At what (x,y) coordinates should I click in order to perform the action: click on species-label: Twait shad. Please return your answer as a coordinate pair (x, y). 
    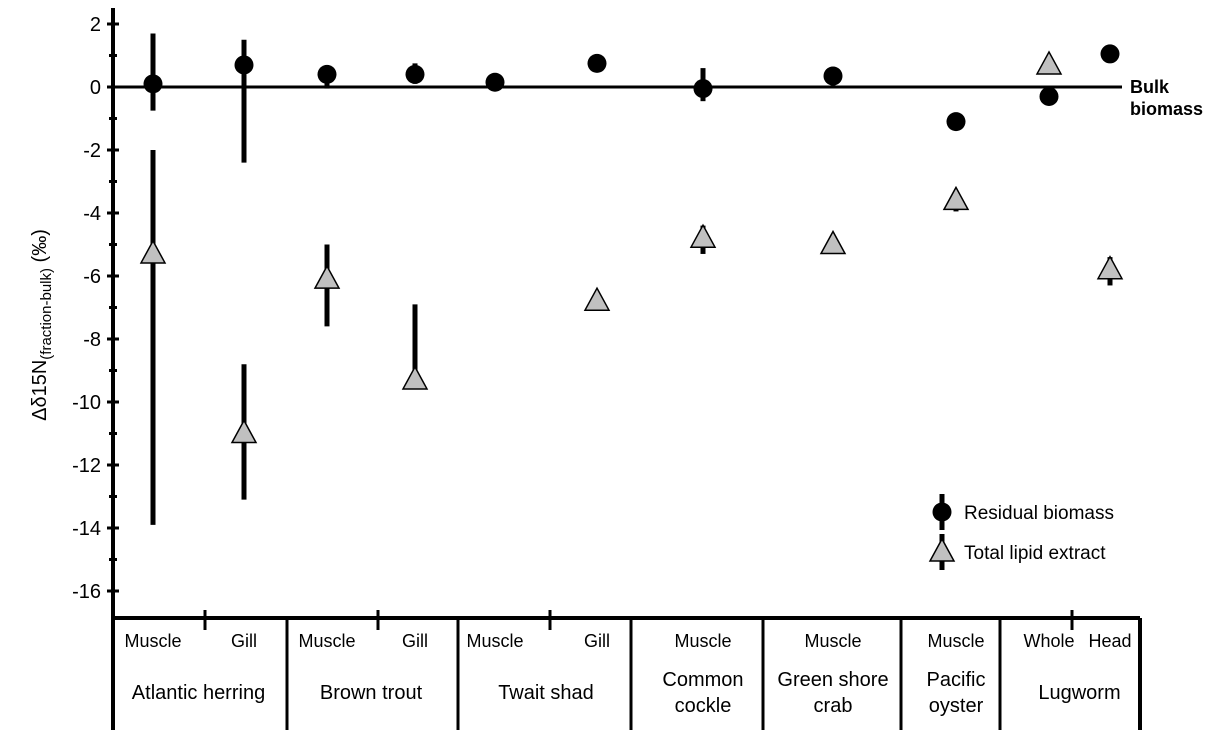
    Looking at the image, I should click on (546, 693).